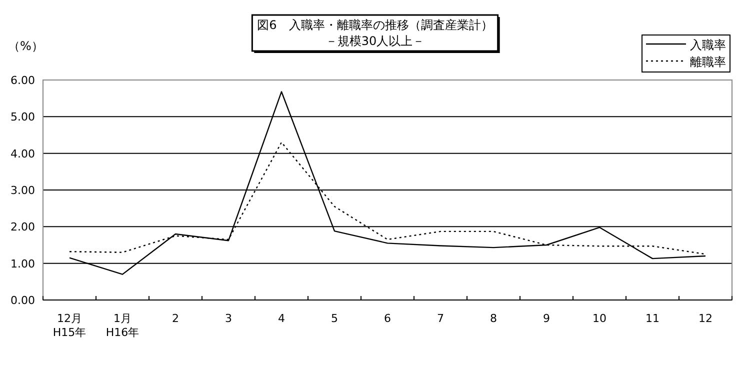 This screenshot has height=374, width=749. Describe the element at coordinates (22, 227) in the screenshot. I see `y-tick-label: 2.00` at that location.